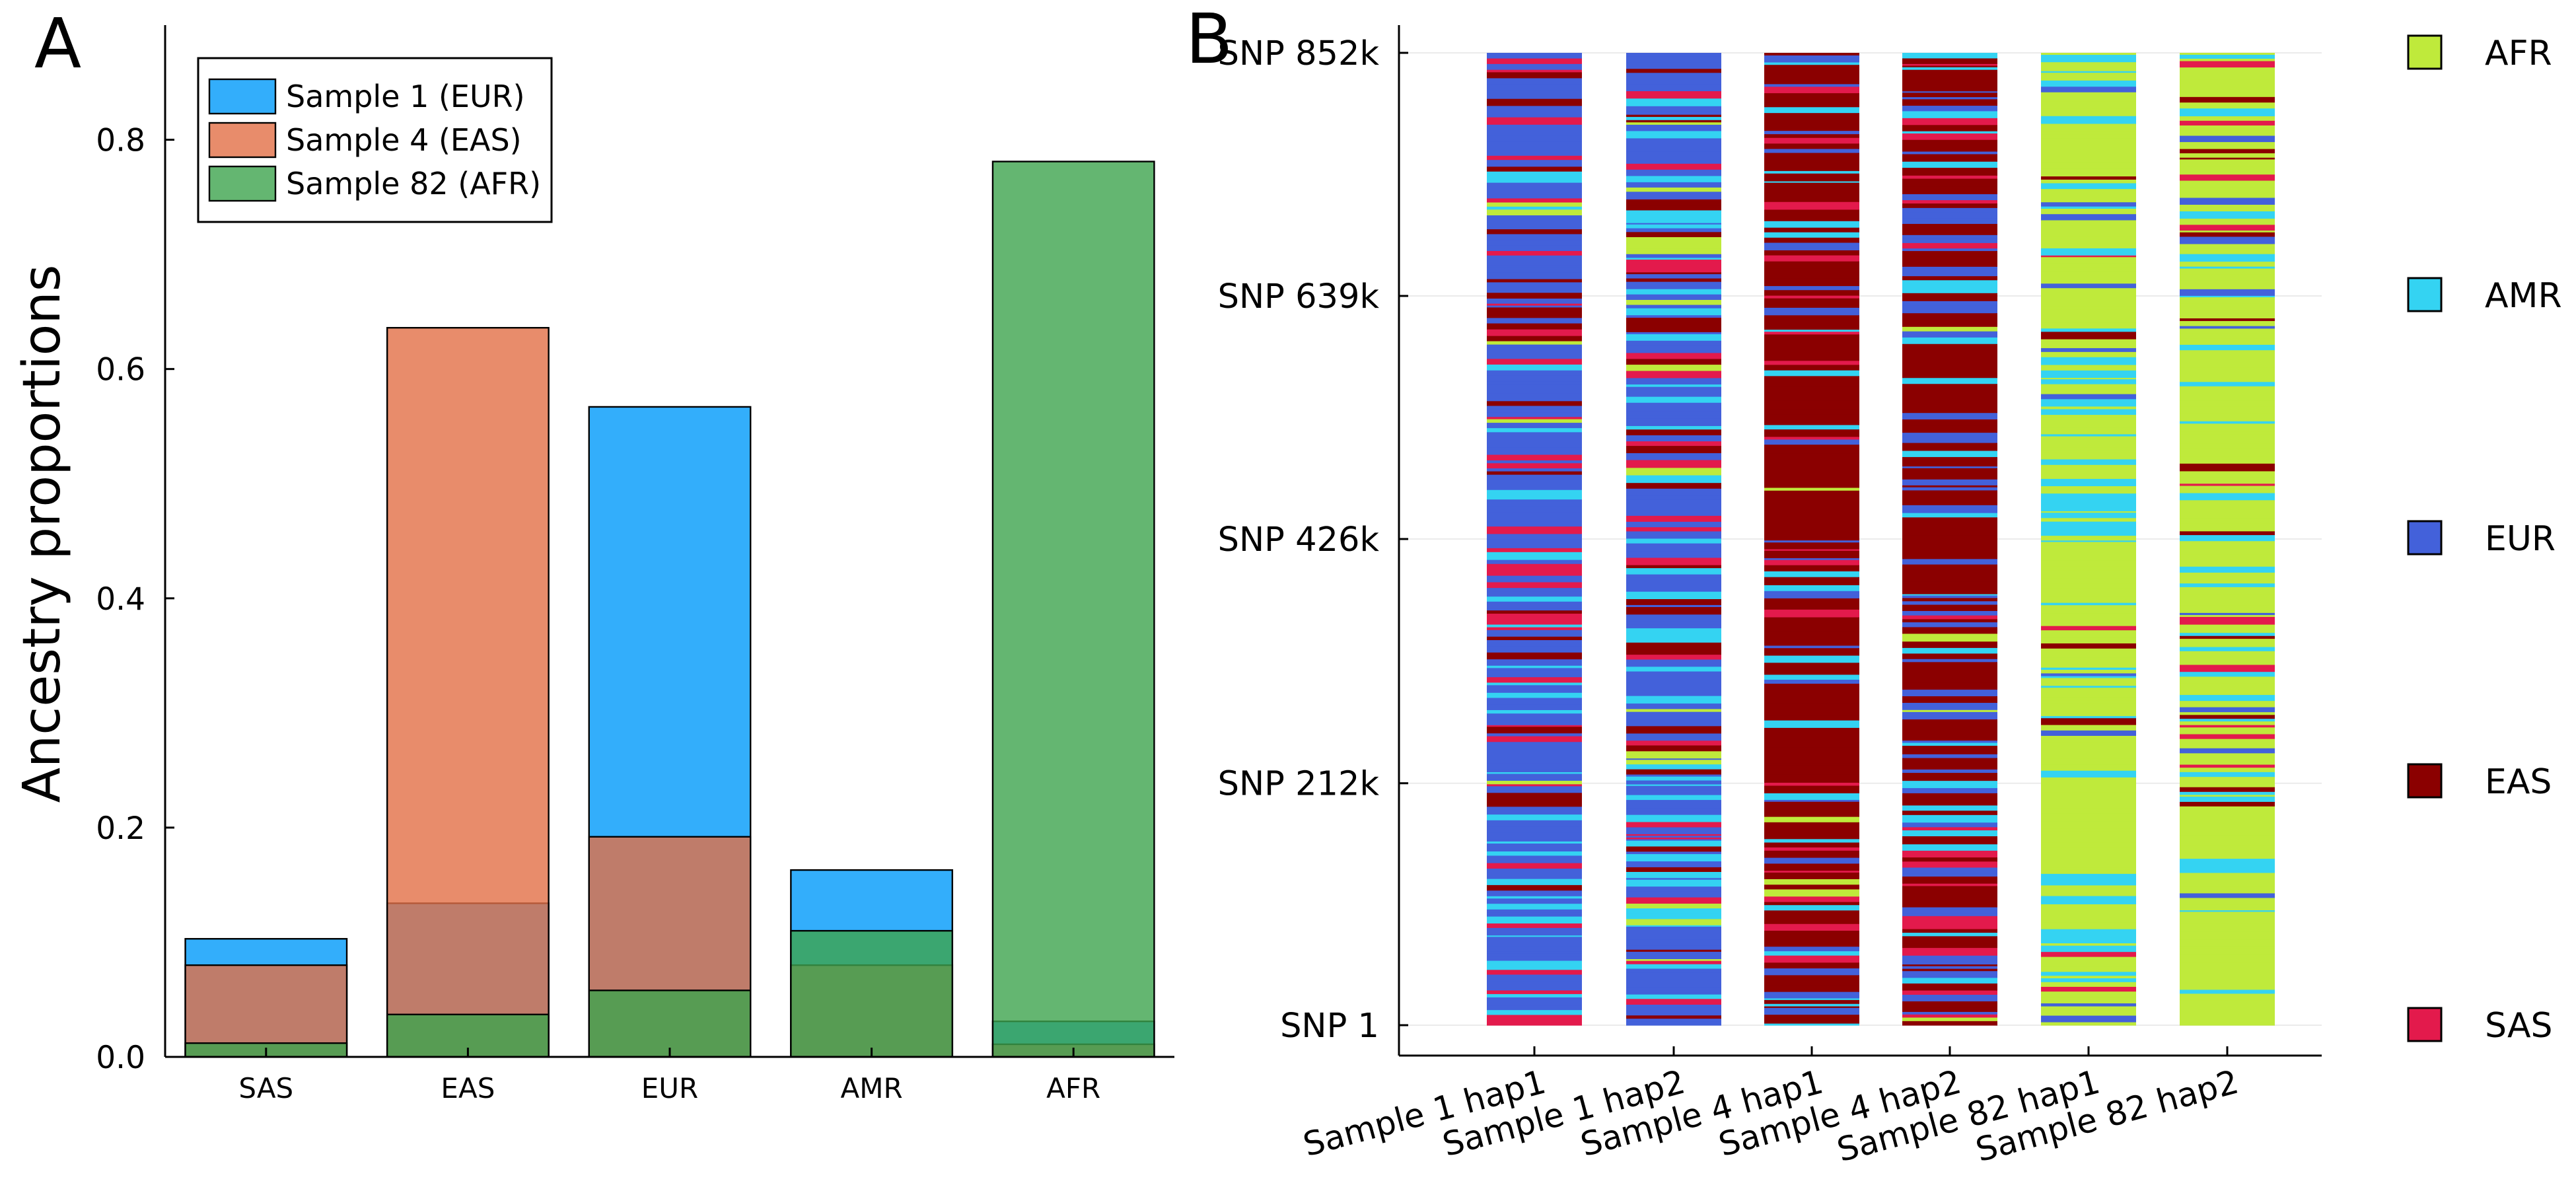  I want to click on y-tick-label: 0.6, so click(121, 370).